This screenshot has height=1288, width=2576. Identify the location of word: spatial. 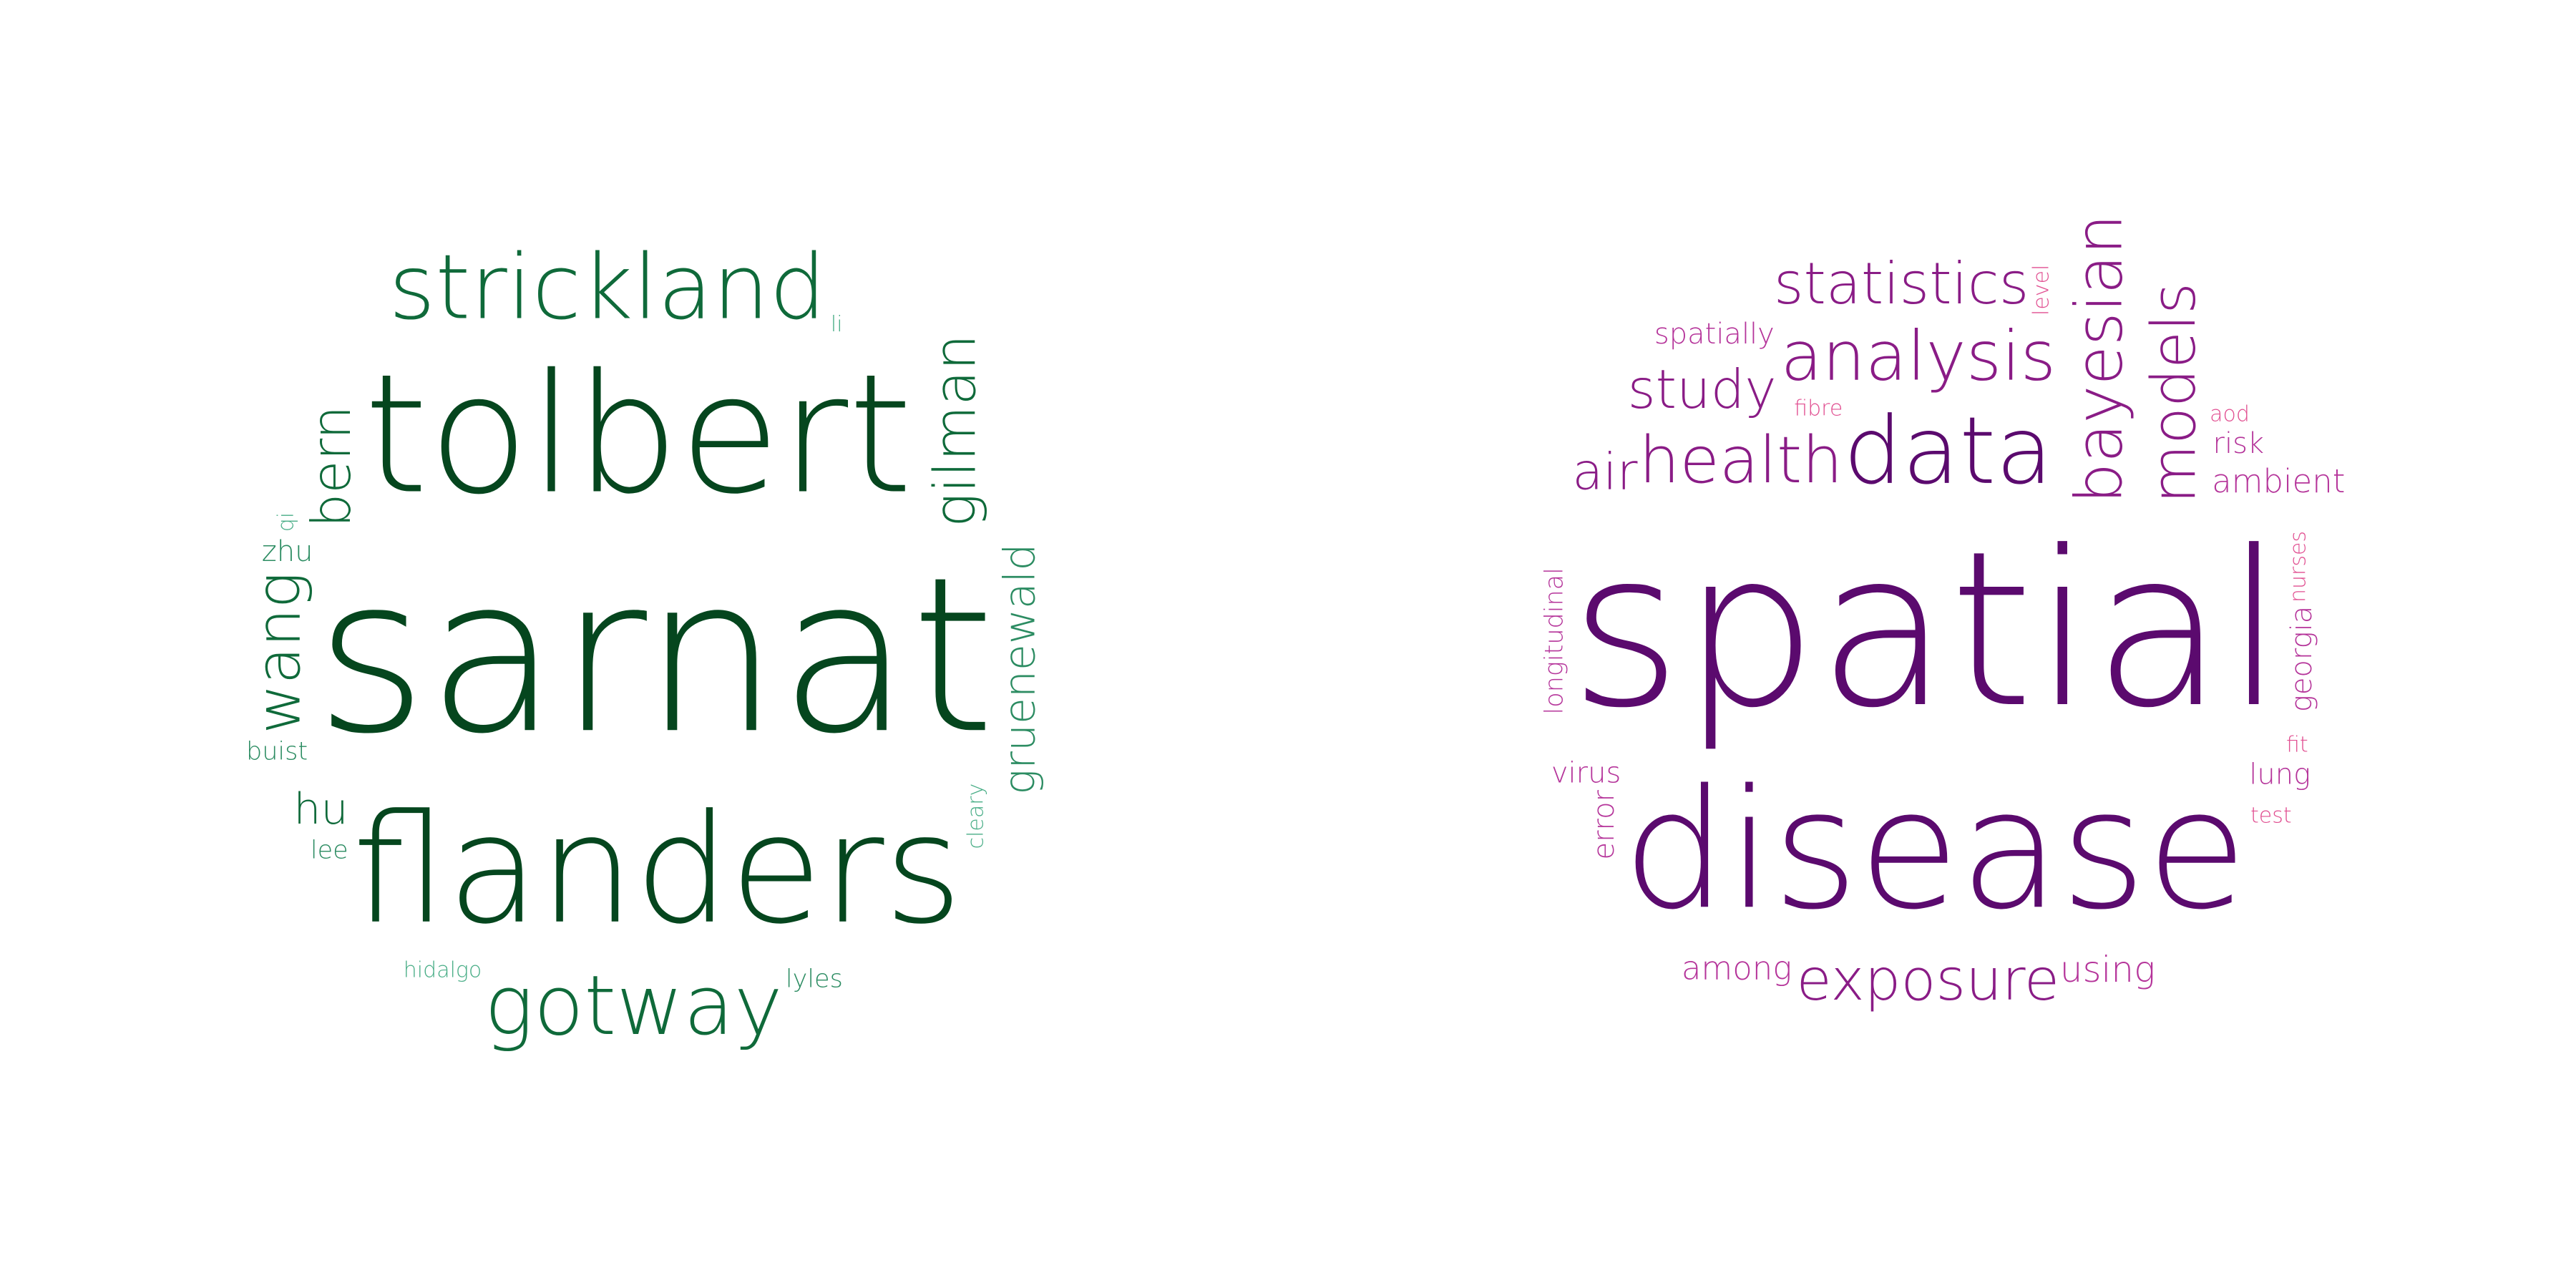
(1927, 630).